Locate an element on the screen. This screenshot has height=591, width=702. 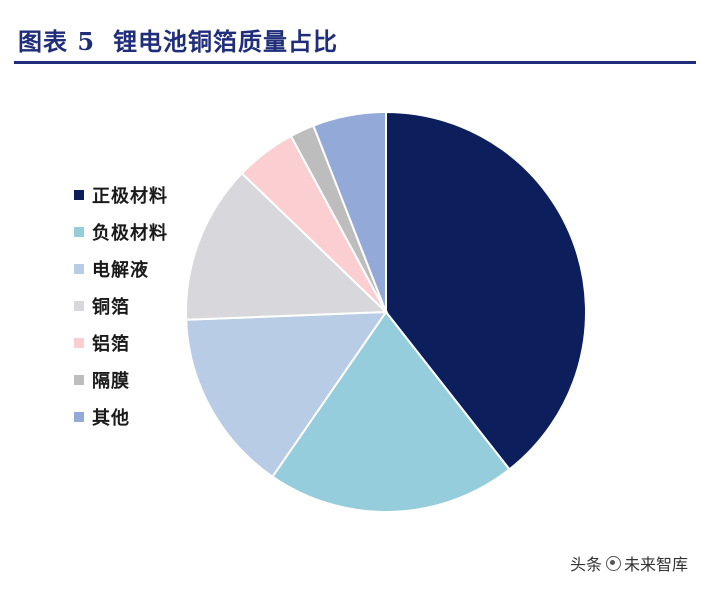
legend-label: 隔膜 is located at coordinates (111, 381).